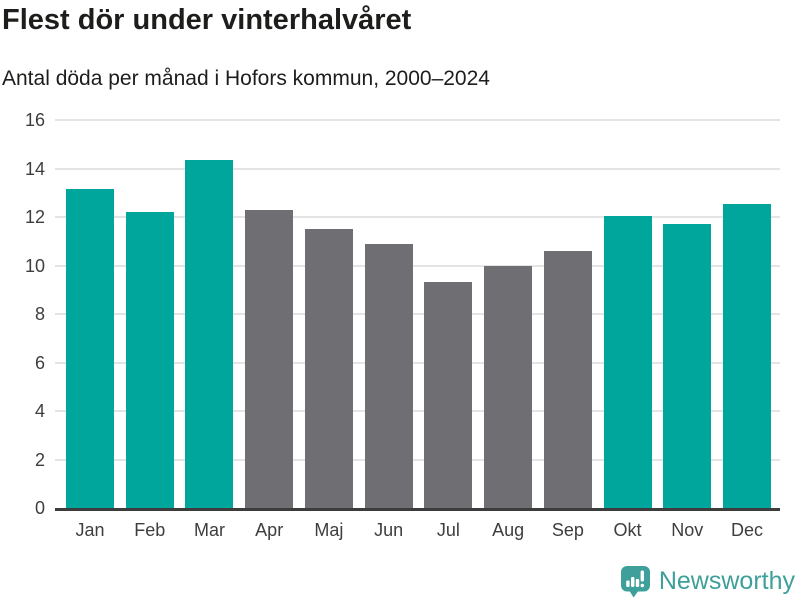 Image resolution: width=800 pixels, height=600 pixels. I want to click on y-tick-label-2: 2, so click(39, 459).